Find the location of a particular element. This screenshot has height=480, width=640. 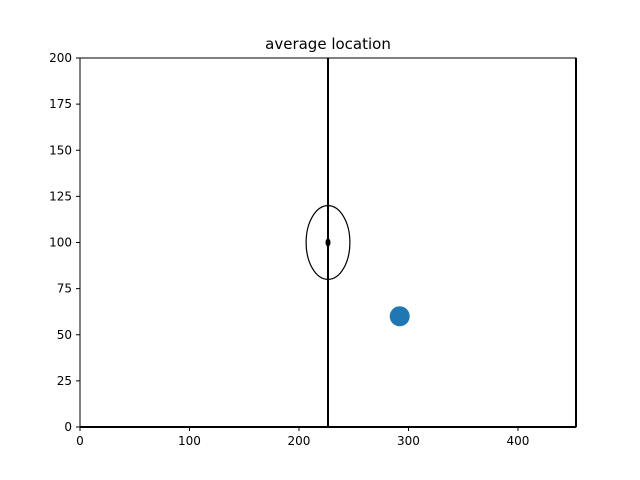

y-tick-label: 100 is located at coordinates (60, 243).